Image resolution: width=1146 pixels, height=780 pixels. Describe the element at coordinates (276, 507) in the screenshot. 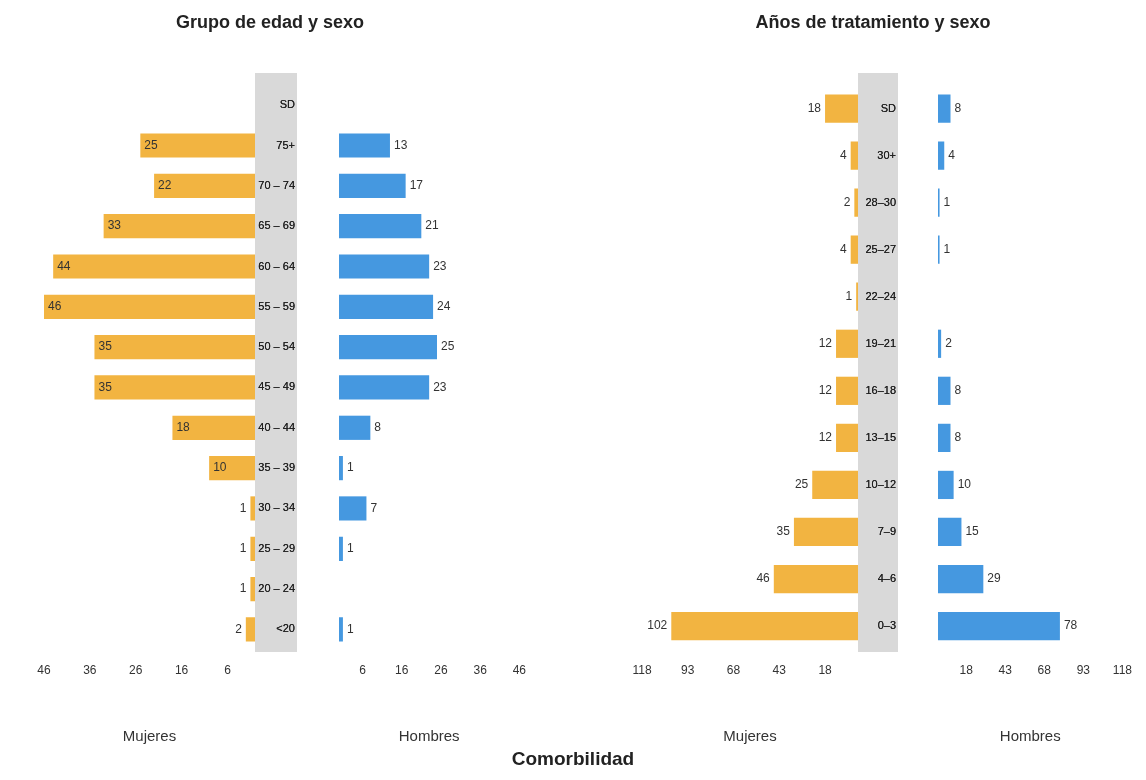

I see `y-tick-label: 30 – 34` at that location.